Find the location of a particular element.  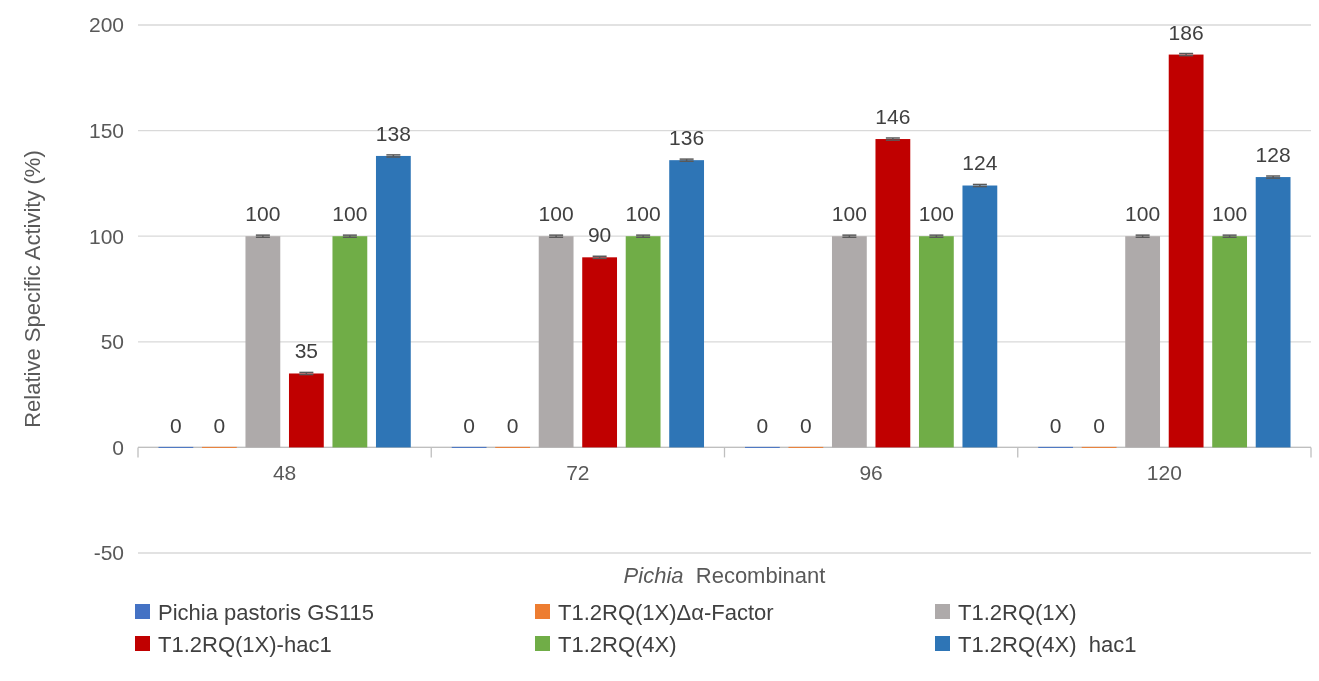

legend-label: T1.2RQ(1X)-hac1 is located at coordinates (245, 644).